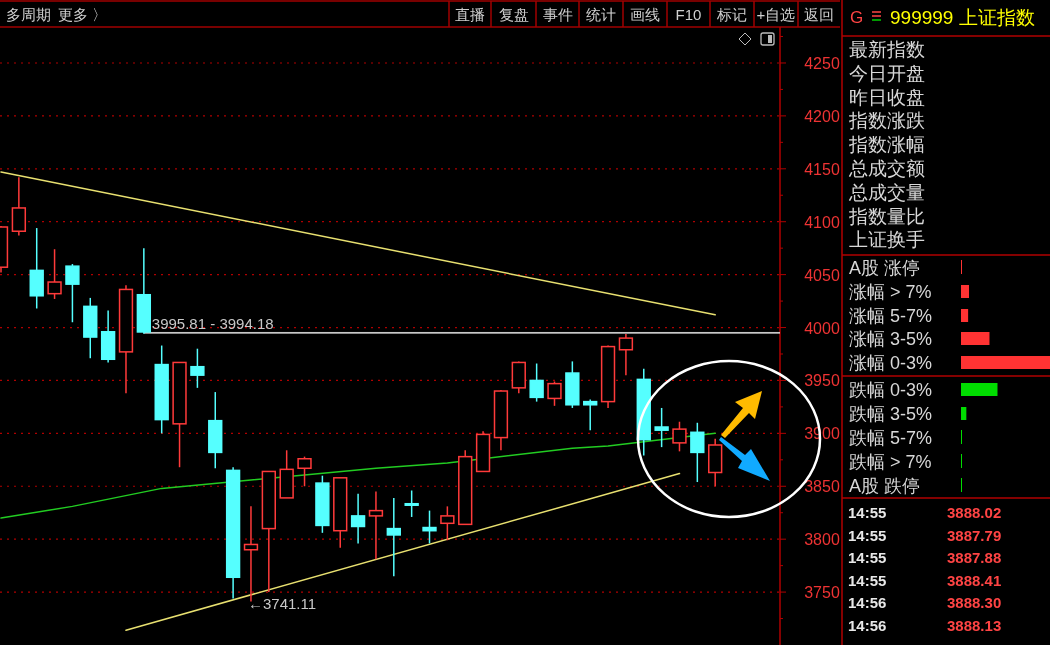 This screenshot has width=1050, height=645. What do you see at coordinates (887, 240) in the screenshot?
I see `text: 上证换手` at bounding box center [887, 240].